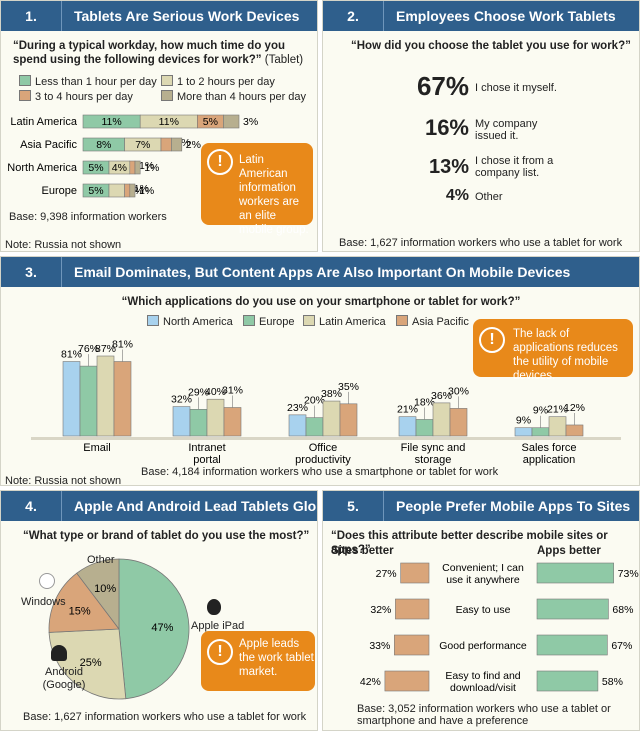  Describe the element at coordinates (483, 580) in the screenshot. I see `attribute-label: use it anywhere` at that location.